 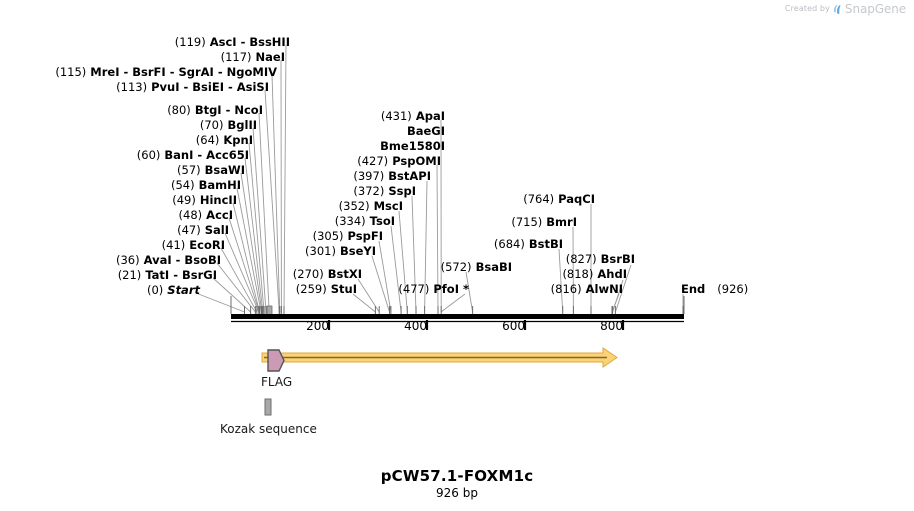 What do you see at coordinates (253, 57) in the screenshot?
I see `enzyme-label-naei: (117) NaeI` at bounding box center [253, 57].